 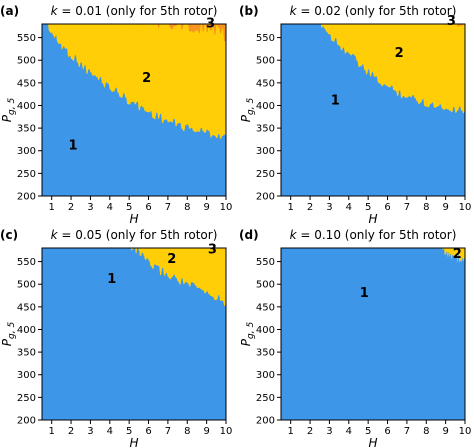 I want to click on panel-title: k = 0.01 (only for 5th rotor), so click(x=134, y=11).